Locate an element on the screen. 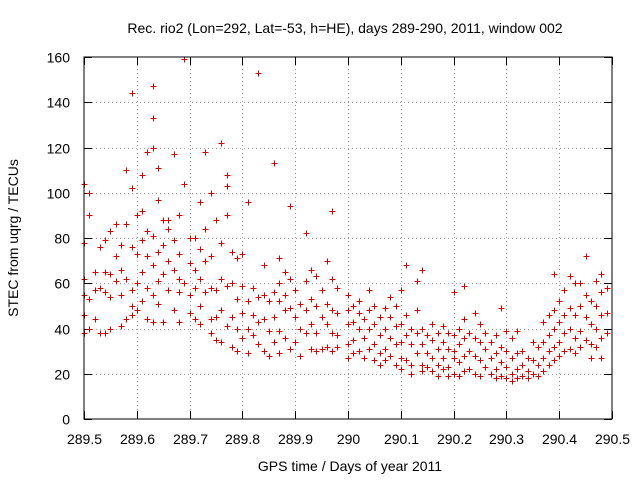  x-tick-label: 290.3 is located at coordinates (506, 439).